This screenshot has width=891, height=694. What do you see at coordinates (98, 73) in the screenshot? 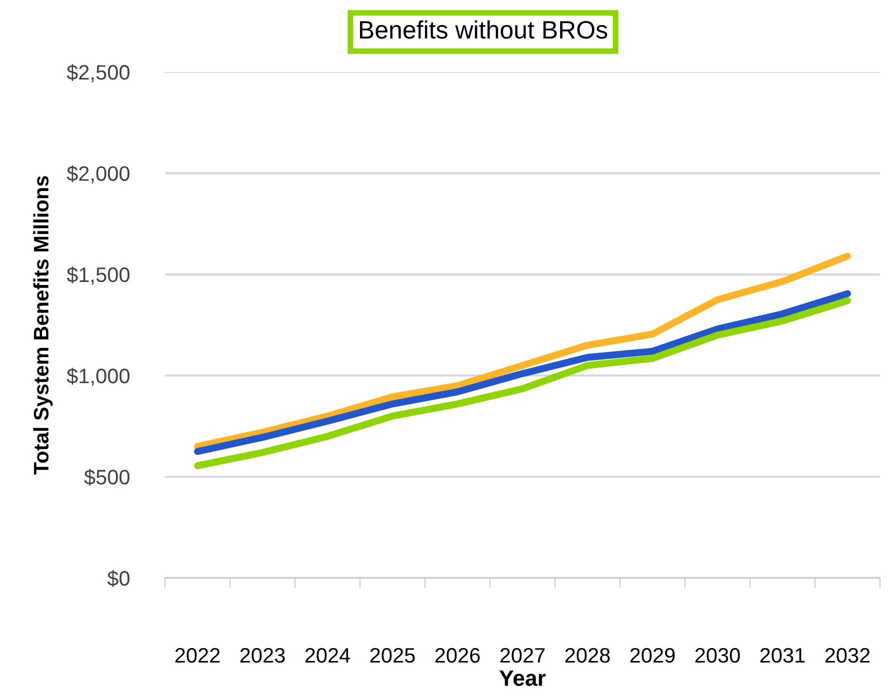
I see `y-tick-label: $2,500` at bounding box center [98, 73].